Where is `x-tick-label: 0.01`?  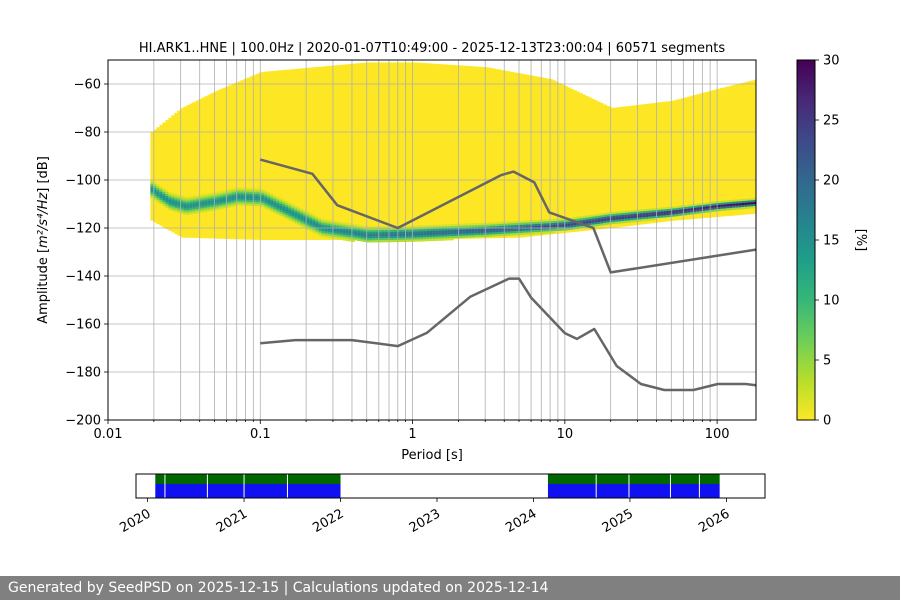 x-tick-label: 0.01 is located at coordinates (108, 434).